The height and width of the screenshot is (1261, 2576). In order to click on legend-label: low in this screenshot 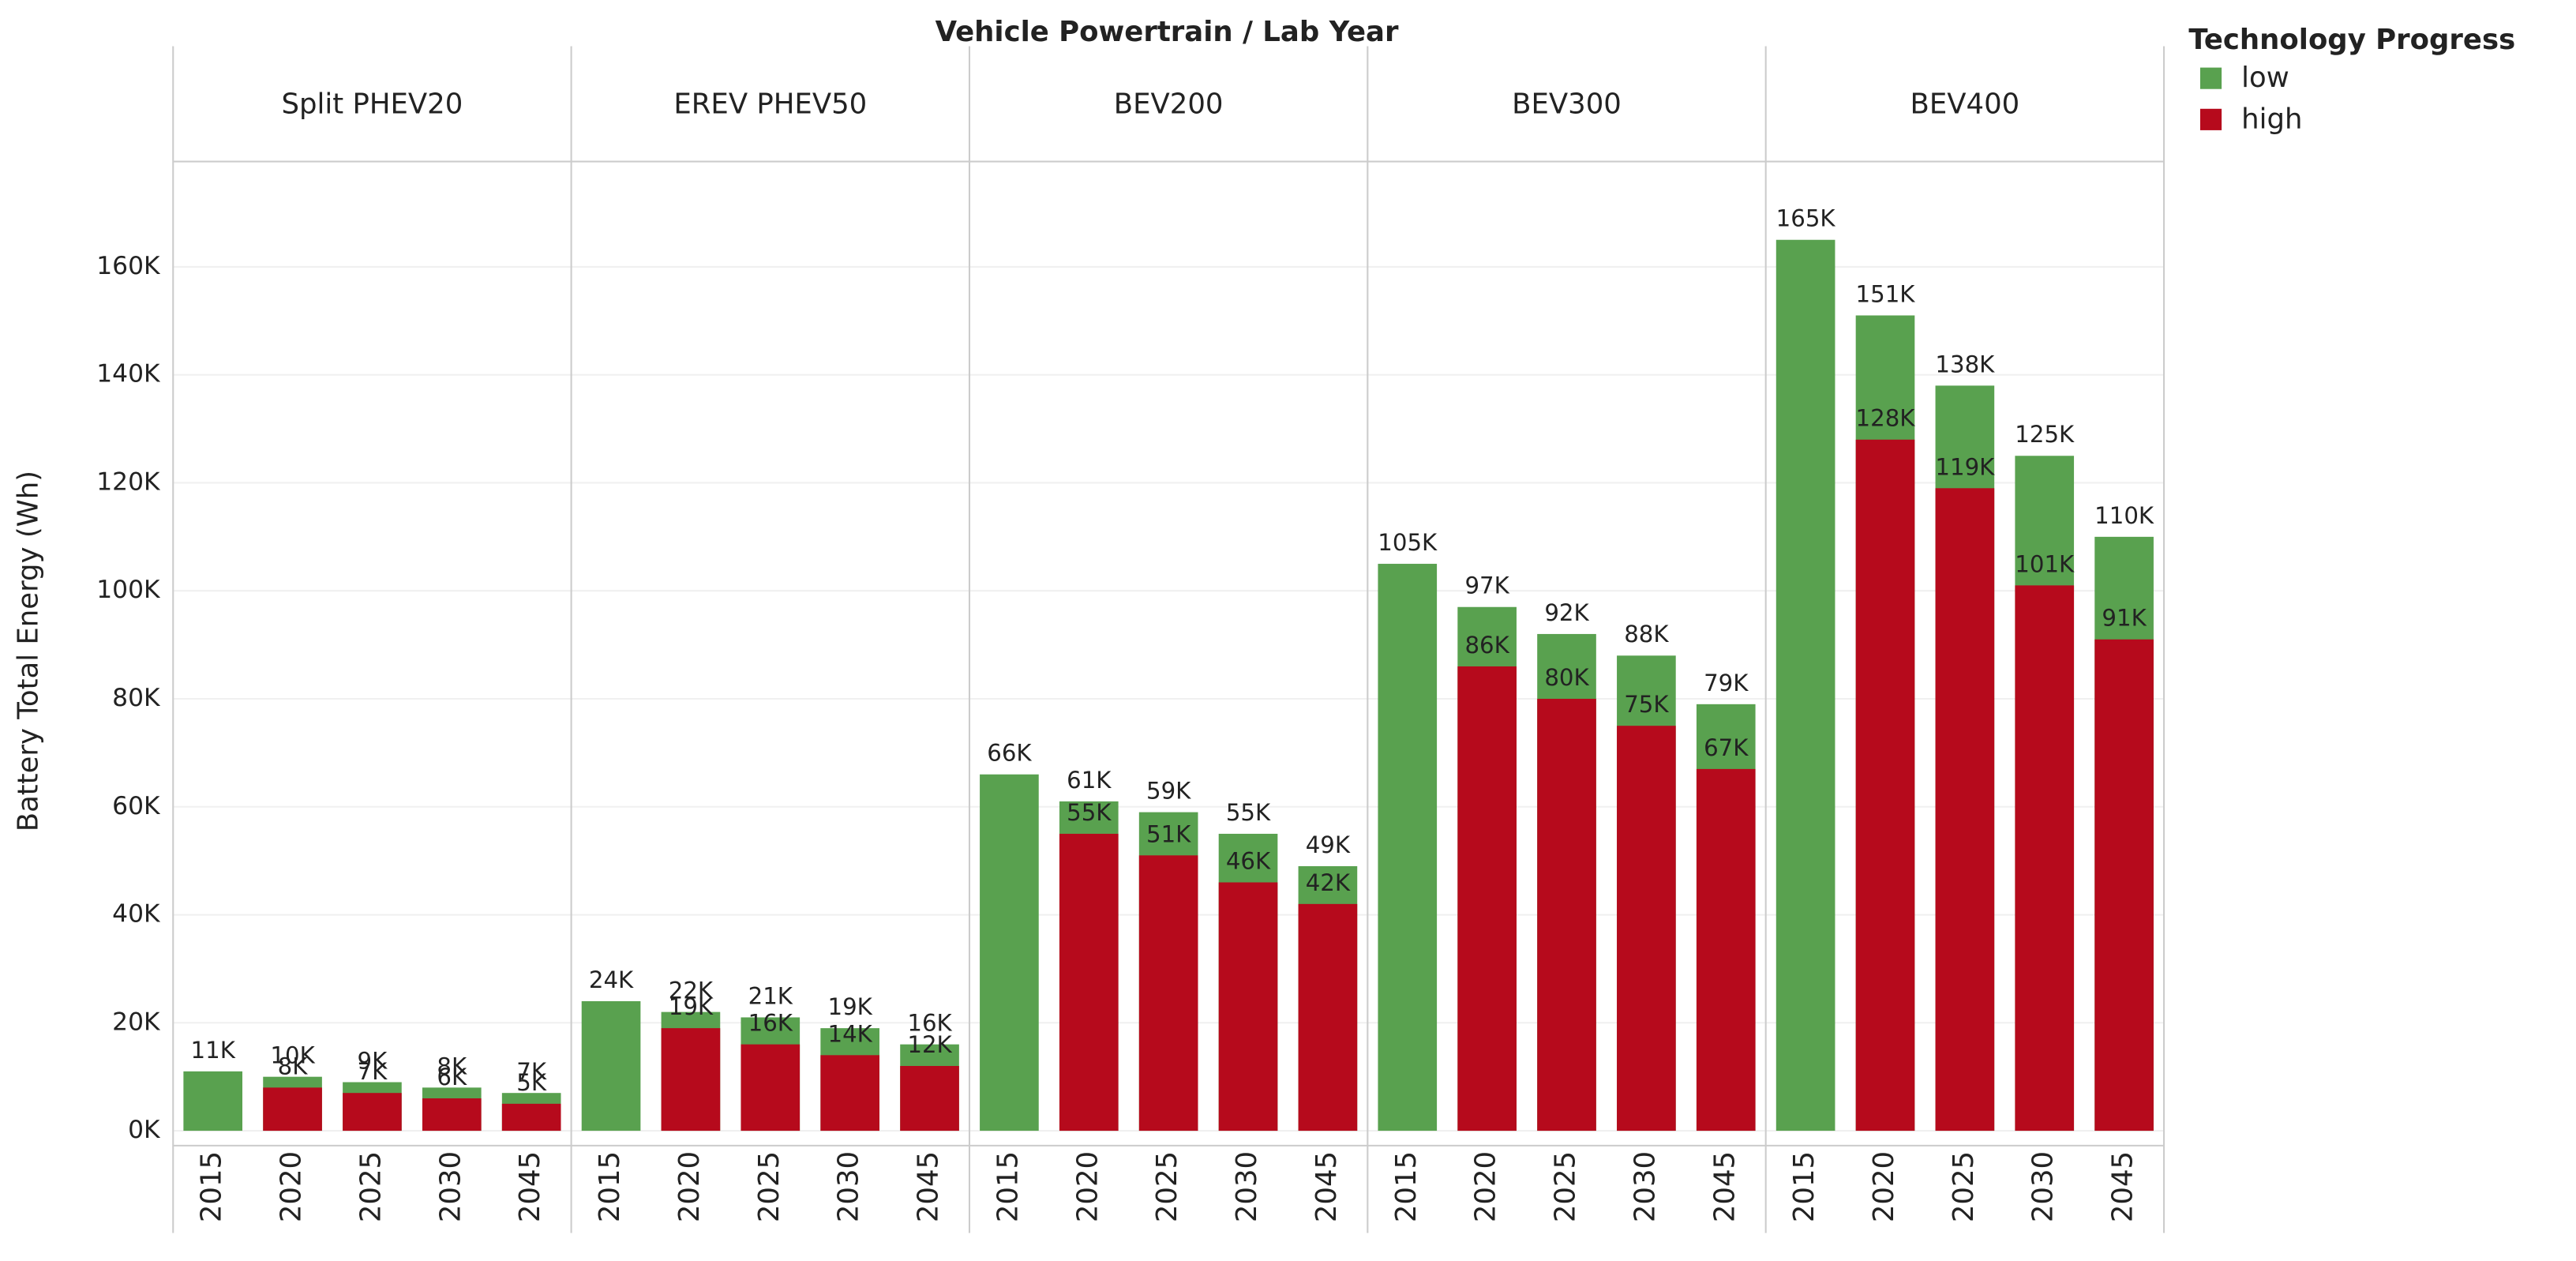, I will do `click(2265, 78)`.